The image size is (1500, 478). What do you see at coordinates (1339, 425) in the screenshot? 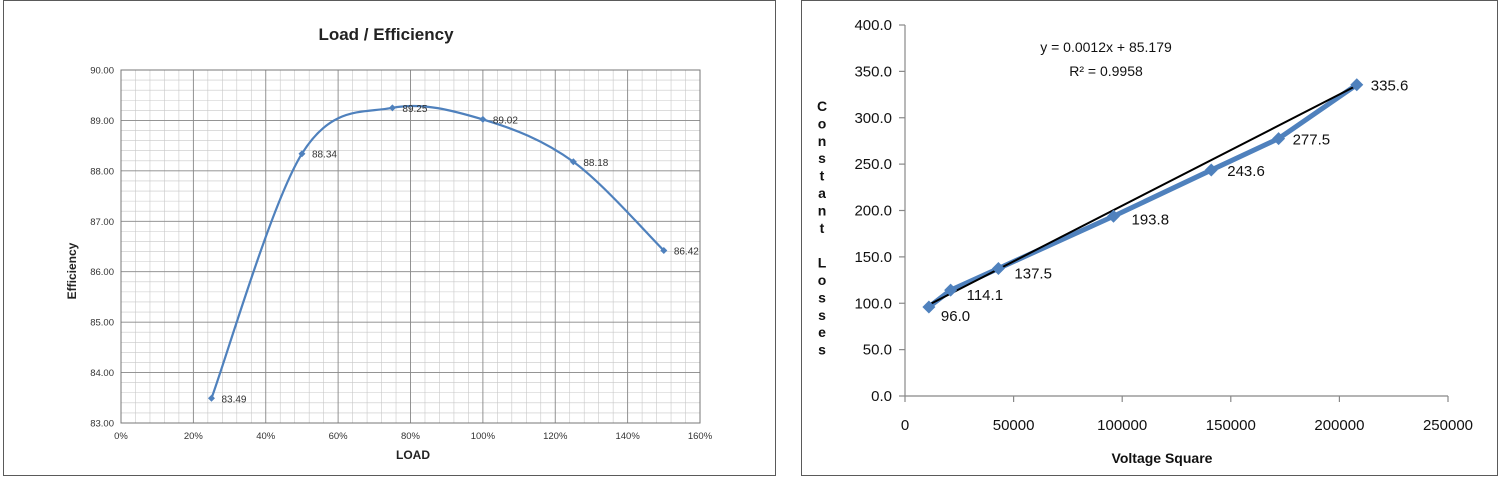
I see `x-tick-label: 200000` at bounding box center [1339, 425].